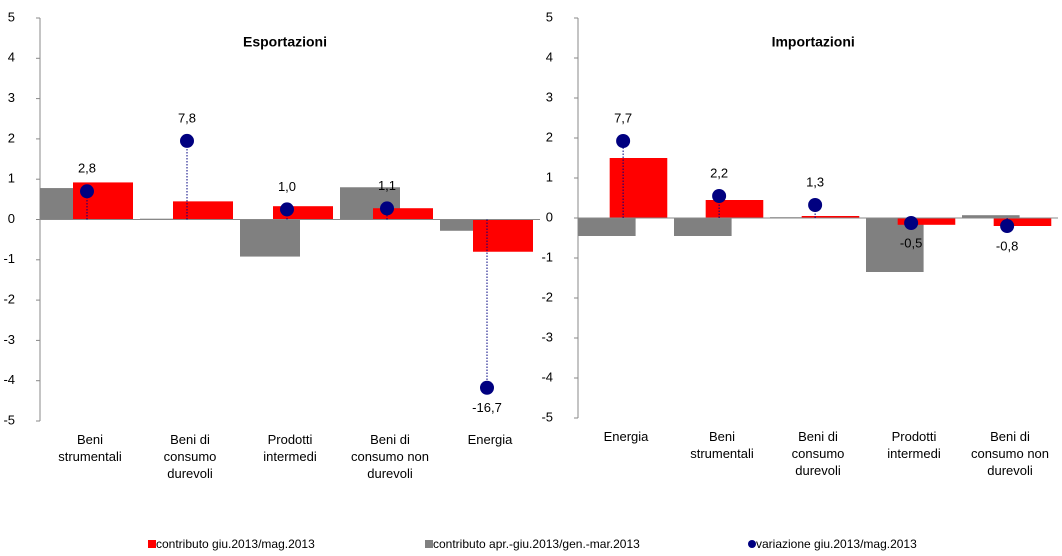  I want to click on legend-label: contributo giu.2013/mag.2013, so click(235, 544).